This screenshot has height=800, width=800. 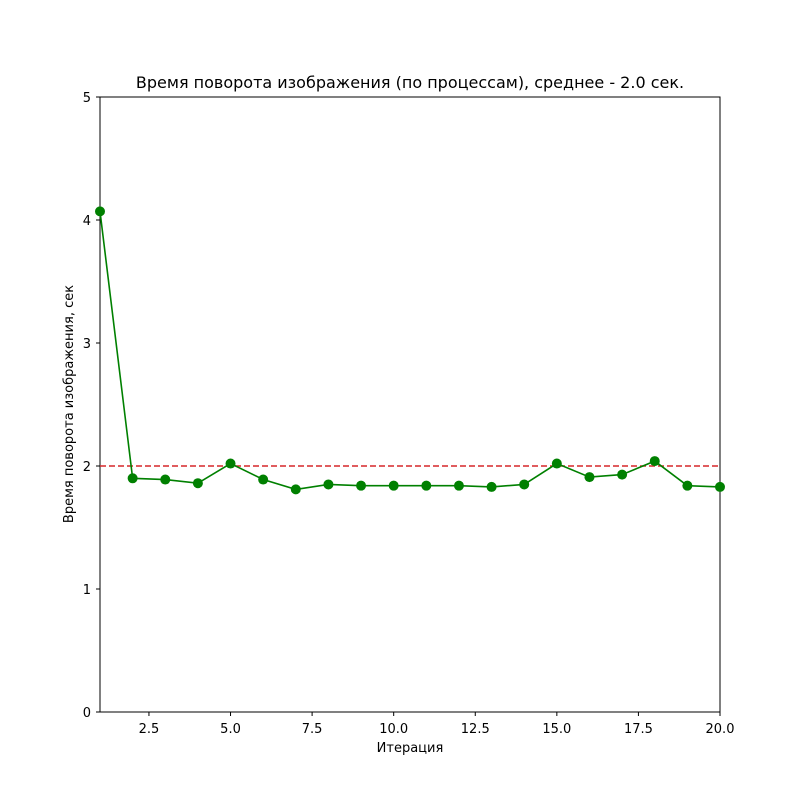 I want to click on x-tick-label: 17.5, so click(x=638, y=729).